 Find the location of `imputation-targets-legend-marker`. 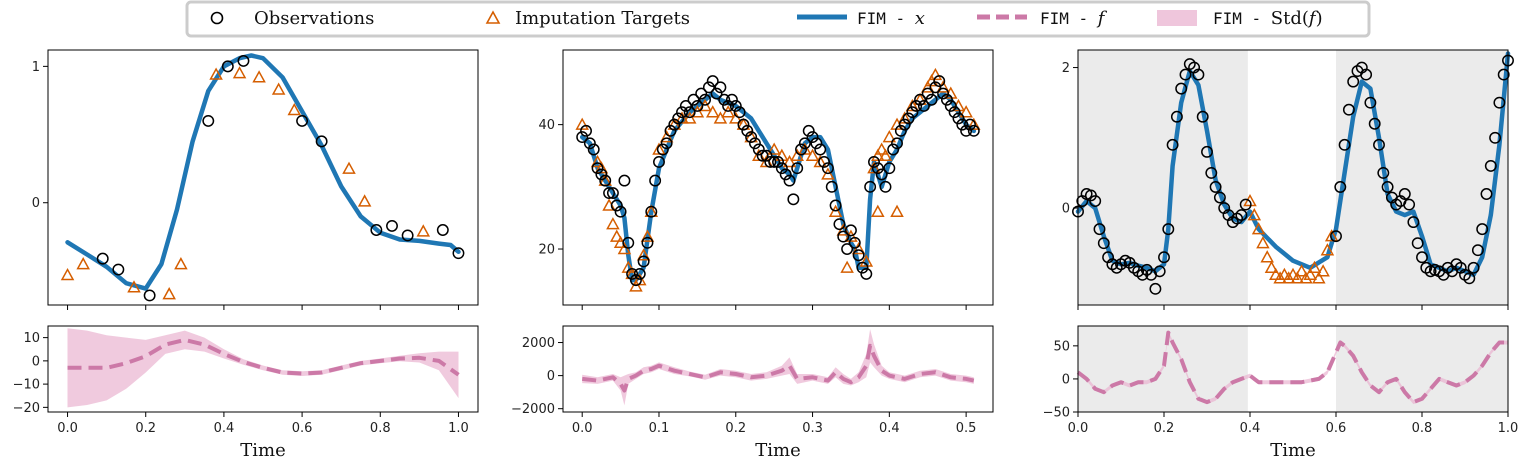

imputation-targets-legend-marker is located at coordinates (493, 17).